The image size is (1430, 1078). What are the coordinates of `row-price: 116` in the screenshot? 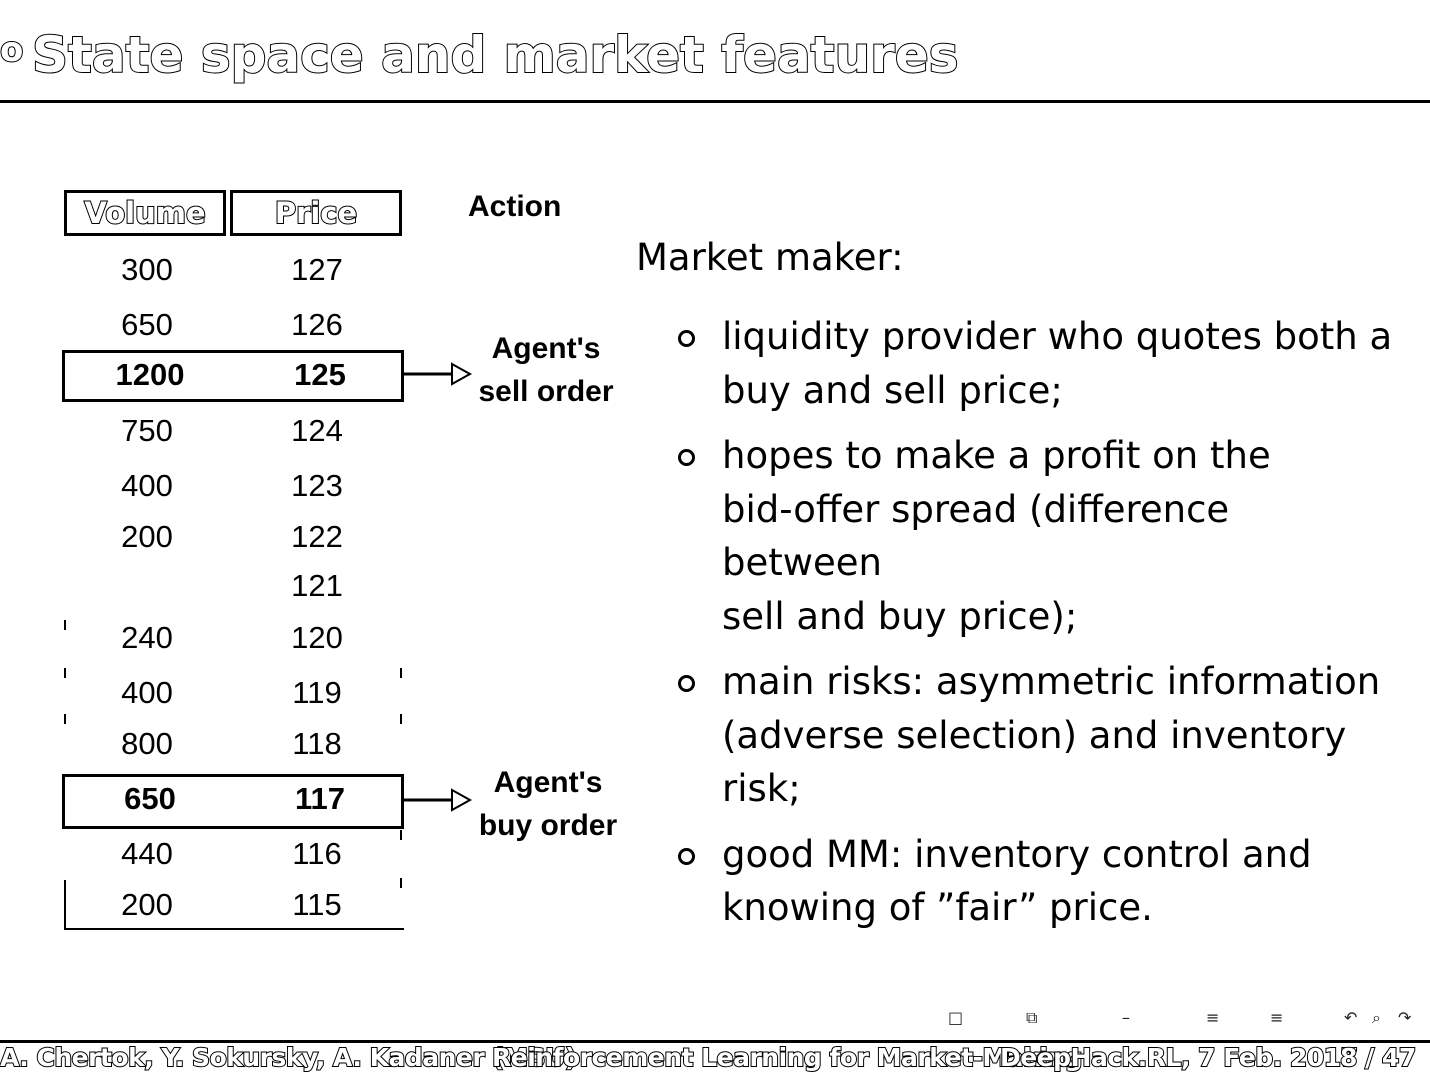 It's located at (317, 853).